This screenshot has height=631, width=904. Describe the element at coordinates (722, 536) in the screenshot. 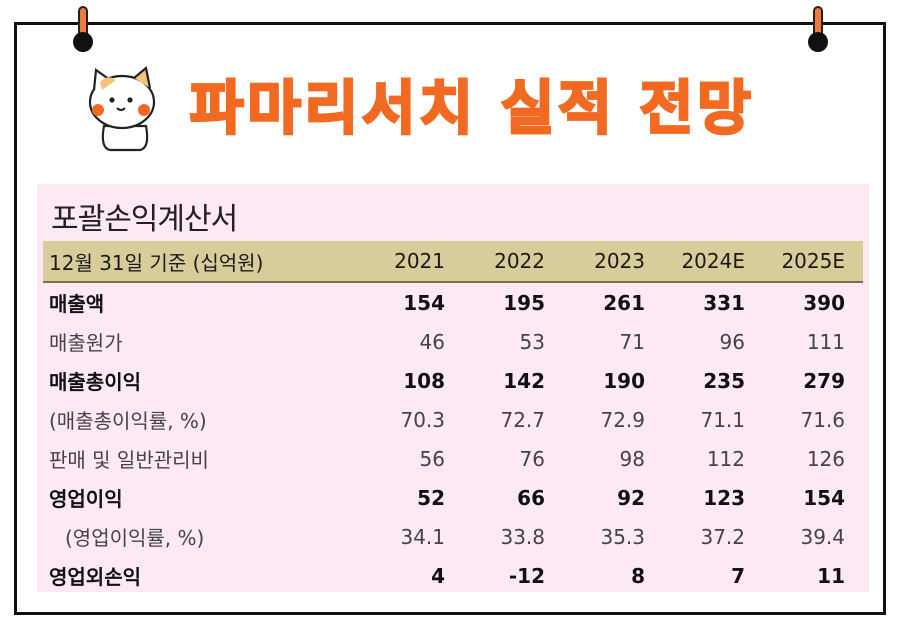

I see `row-value: 37.2` at that location.